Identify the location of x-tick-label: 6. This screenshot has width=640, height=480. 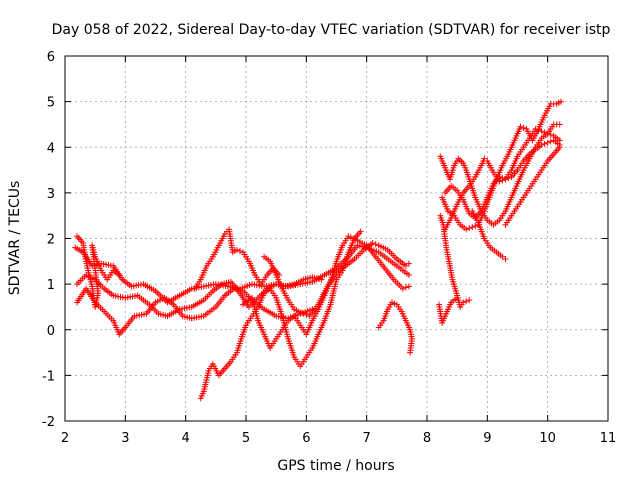
(306, 438).